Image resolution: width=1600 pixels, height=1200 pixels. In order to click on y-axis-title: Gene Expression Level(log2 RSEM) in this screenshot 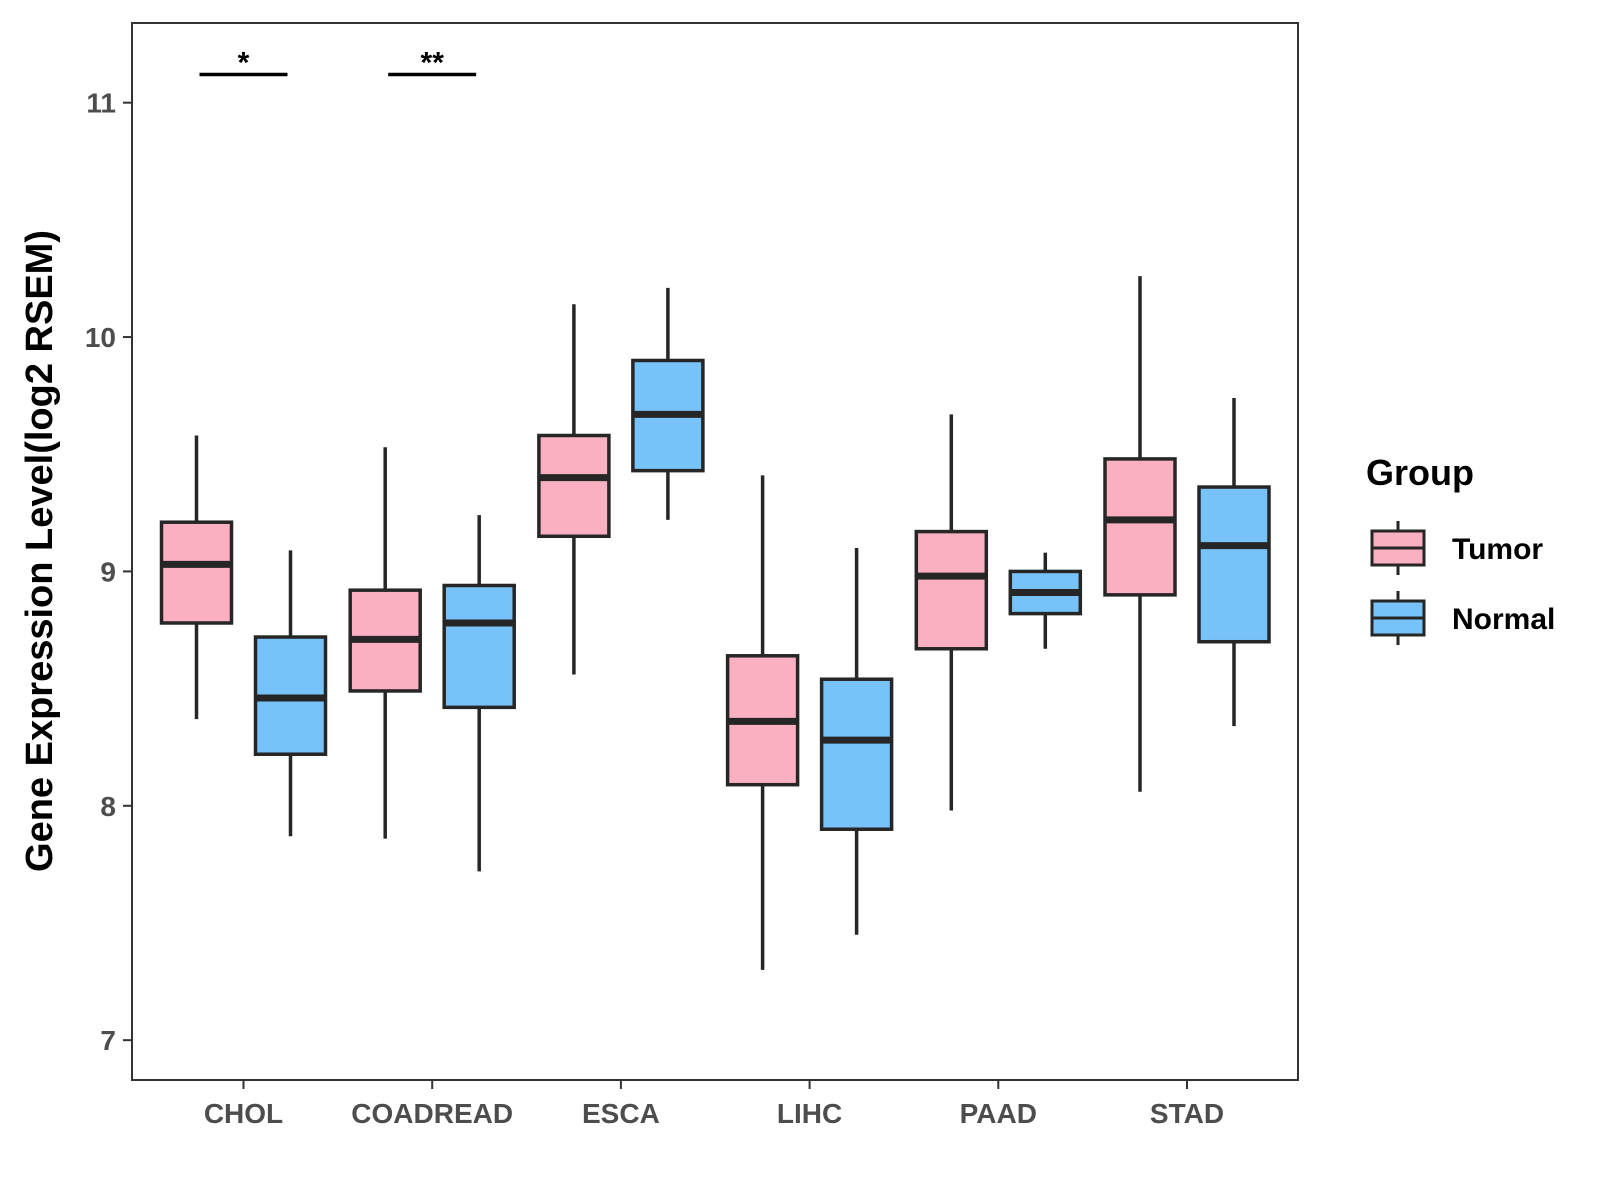, I will do `click(40, 551)`.